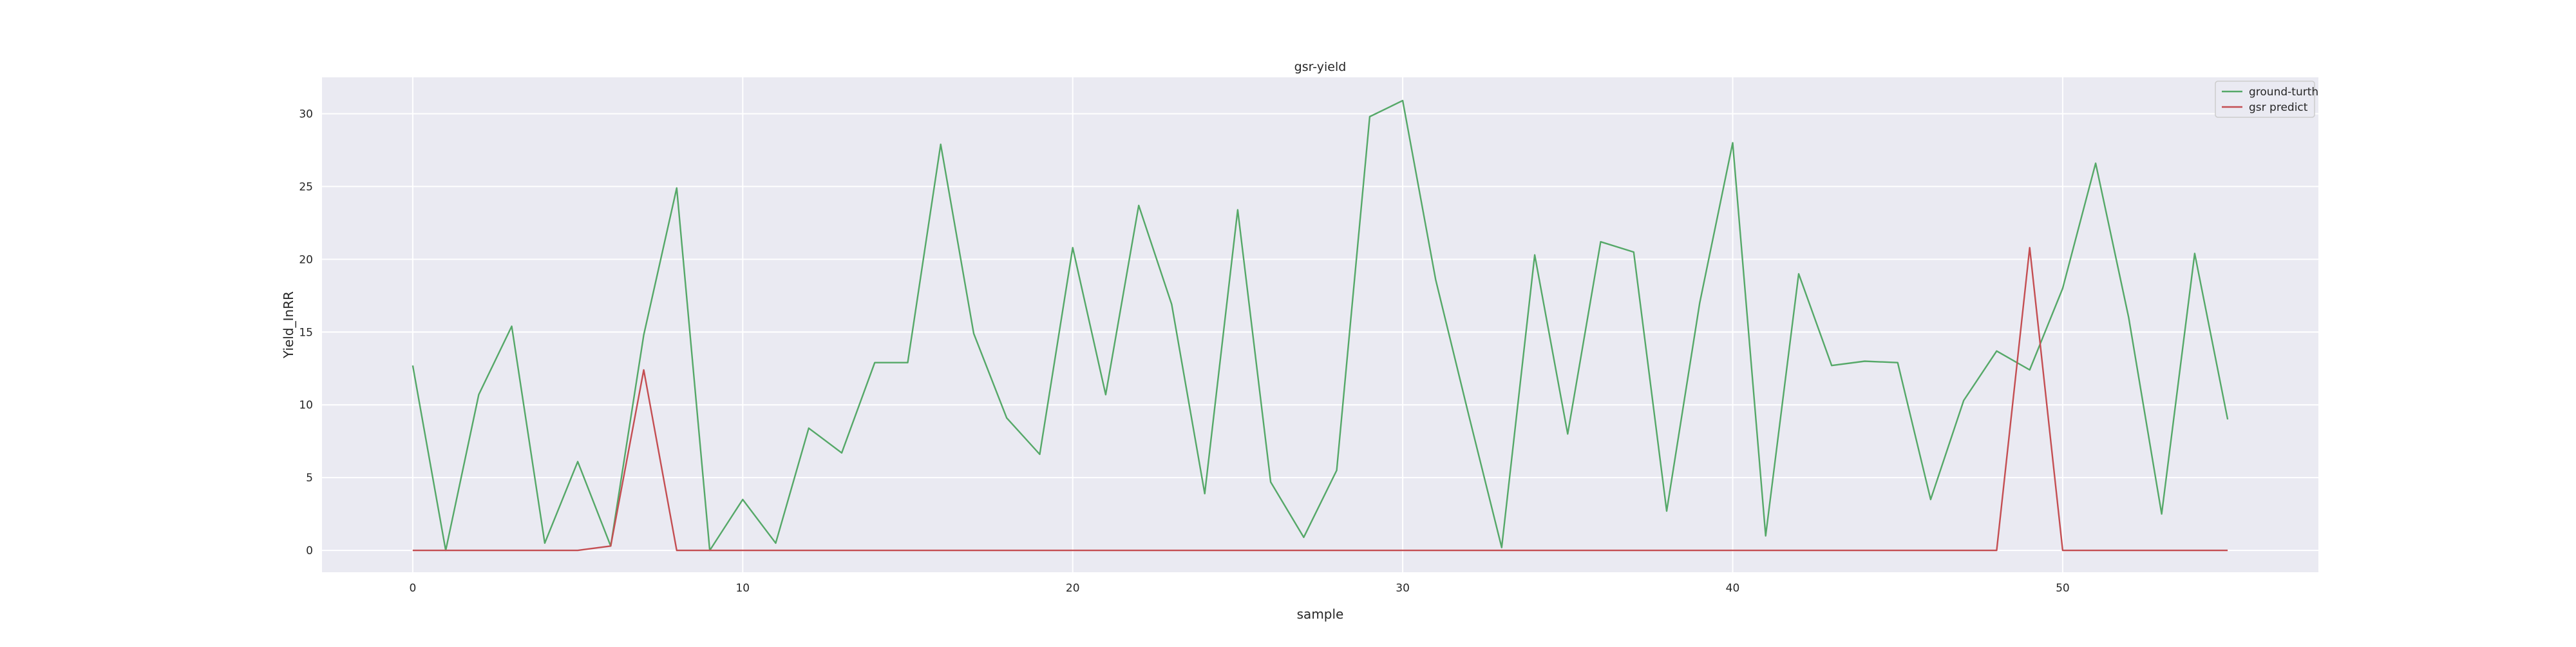 The height and width of the screenshot is (647, 2576). I want to click on chart-title: gsr-yield, so click(1320, 67).